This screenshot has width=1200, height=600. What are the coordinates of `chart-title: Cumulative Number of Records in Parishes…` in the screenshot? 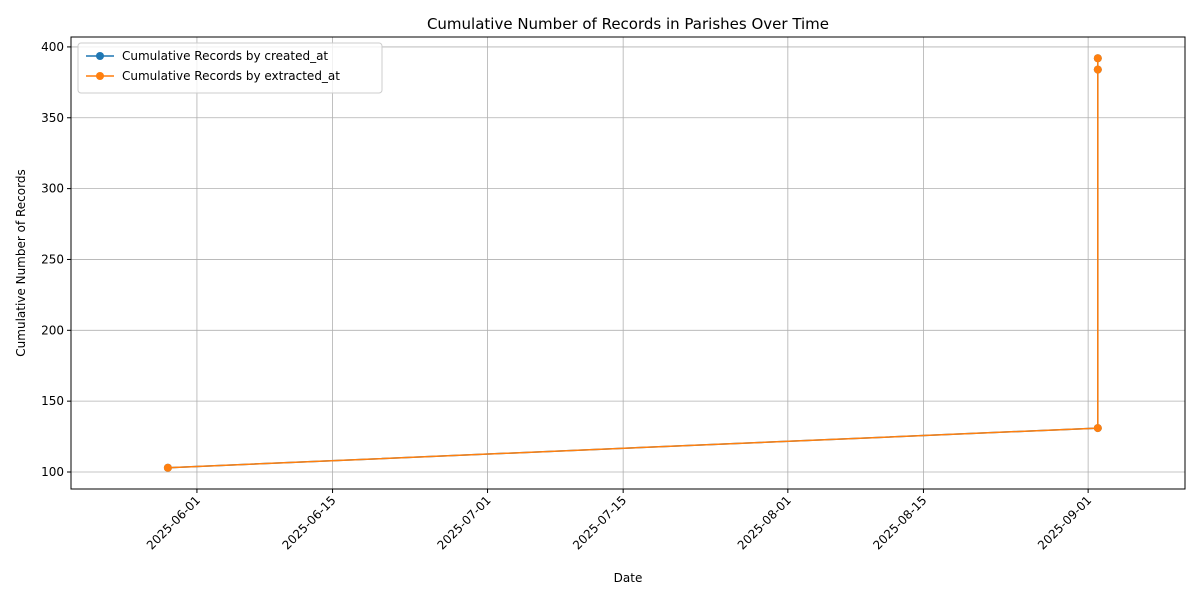 It's located at (628, 24).